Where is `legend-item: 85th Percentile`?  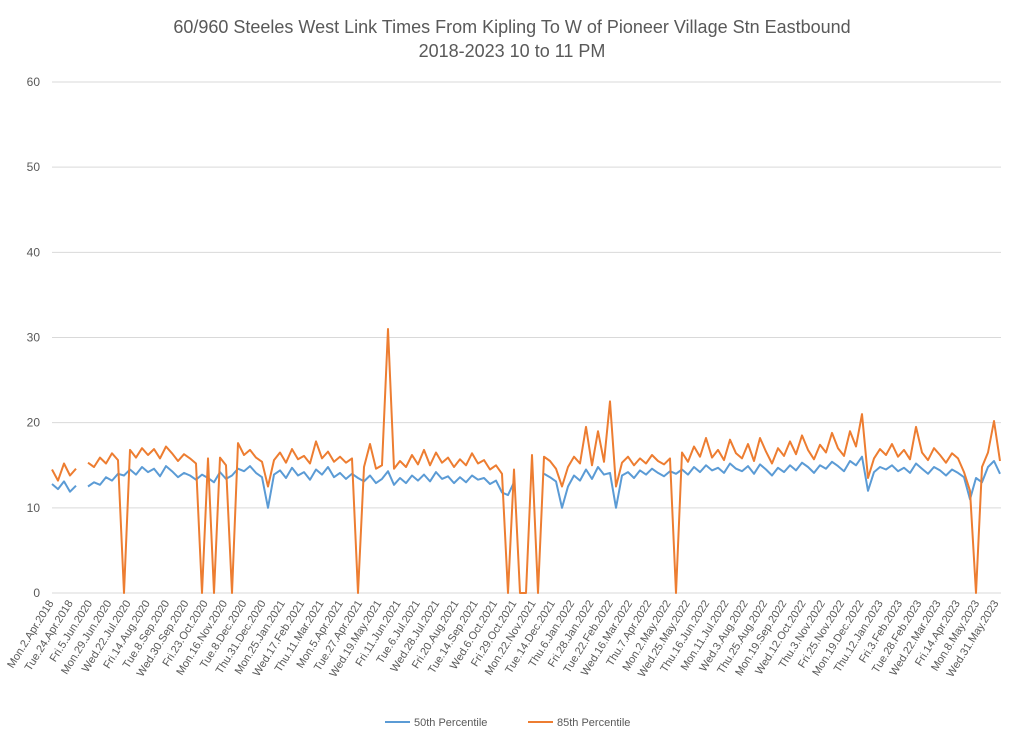 legend-item: 85th Percentile is located at coordinates (579, 723).